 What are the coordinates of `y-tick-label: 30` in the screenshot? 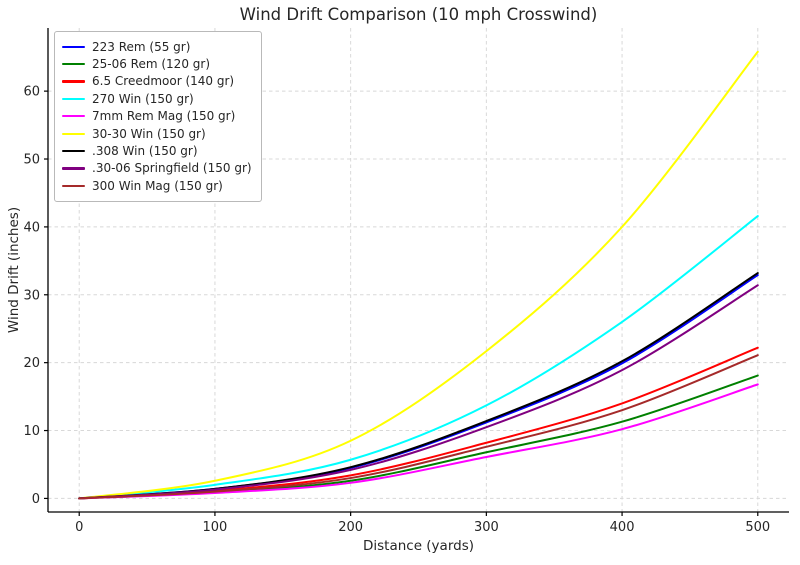 It's located at (31, 295).